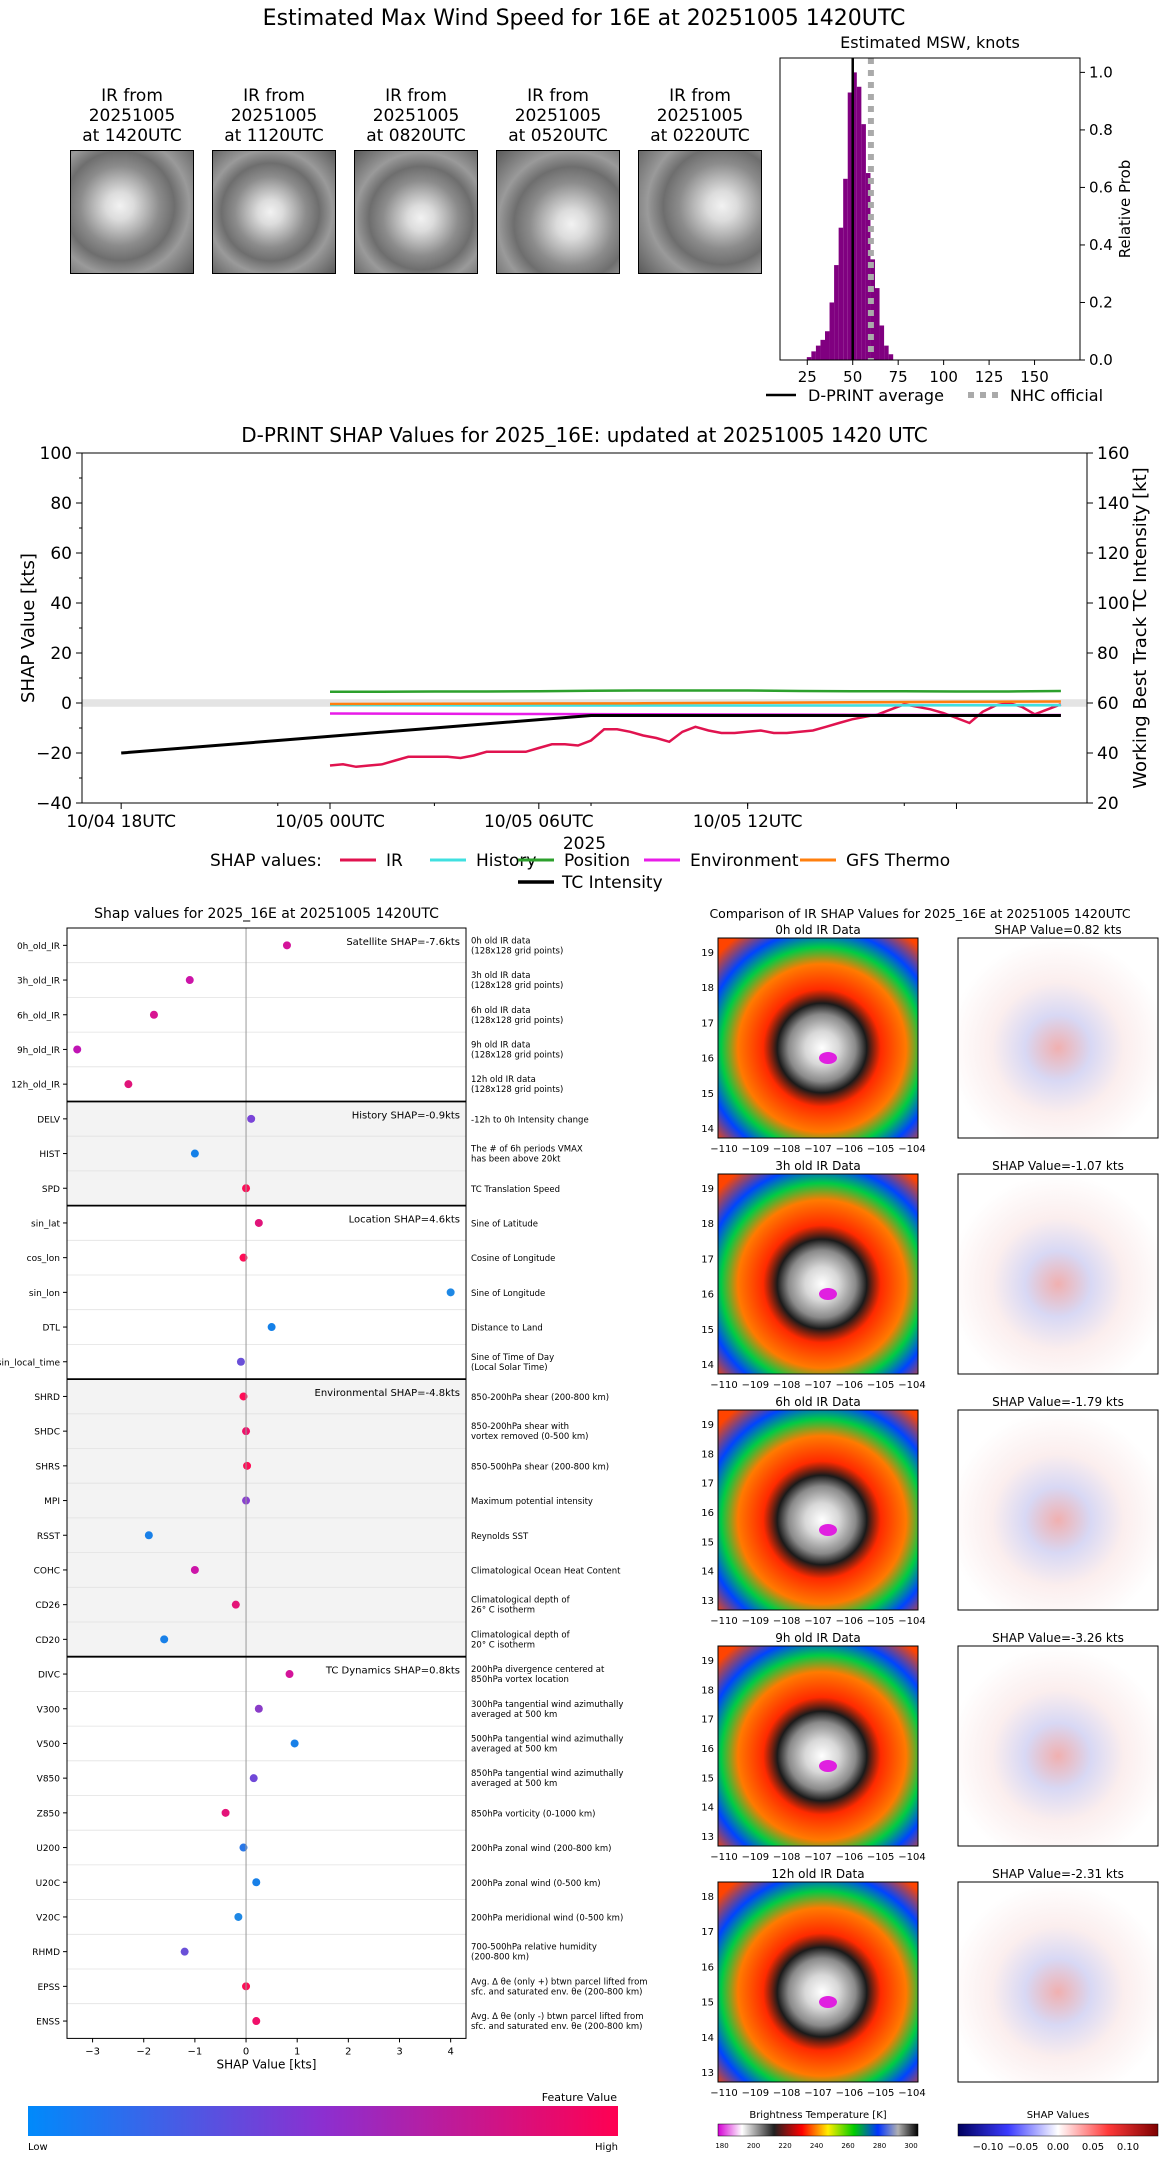 The height and width of the screenshot is (2158, 1168). I want to click on shap-panel-title: SHAP Value=-1.79 kts, so click(1058, 1402).